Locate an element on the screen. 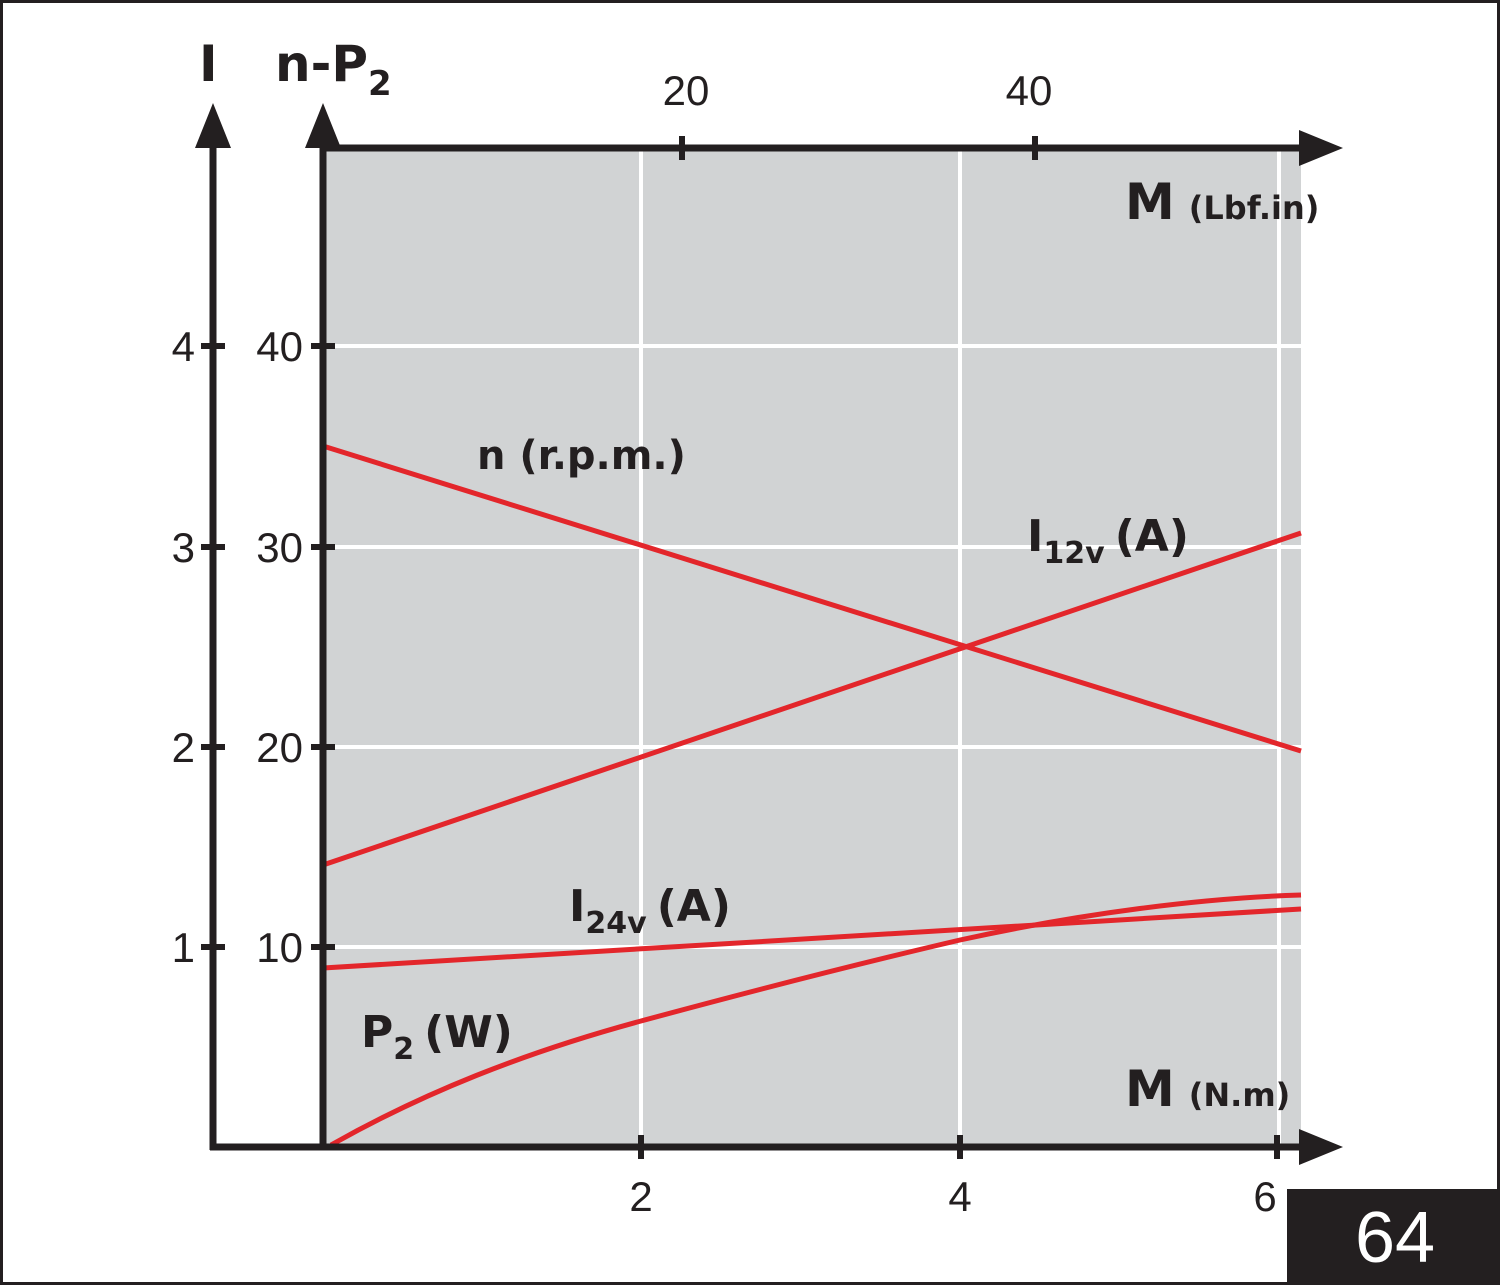 This screenshot has height=1285, width=1500. label-i12: I12v (A) is located at coordinates (1108, 541).